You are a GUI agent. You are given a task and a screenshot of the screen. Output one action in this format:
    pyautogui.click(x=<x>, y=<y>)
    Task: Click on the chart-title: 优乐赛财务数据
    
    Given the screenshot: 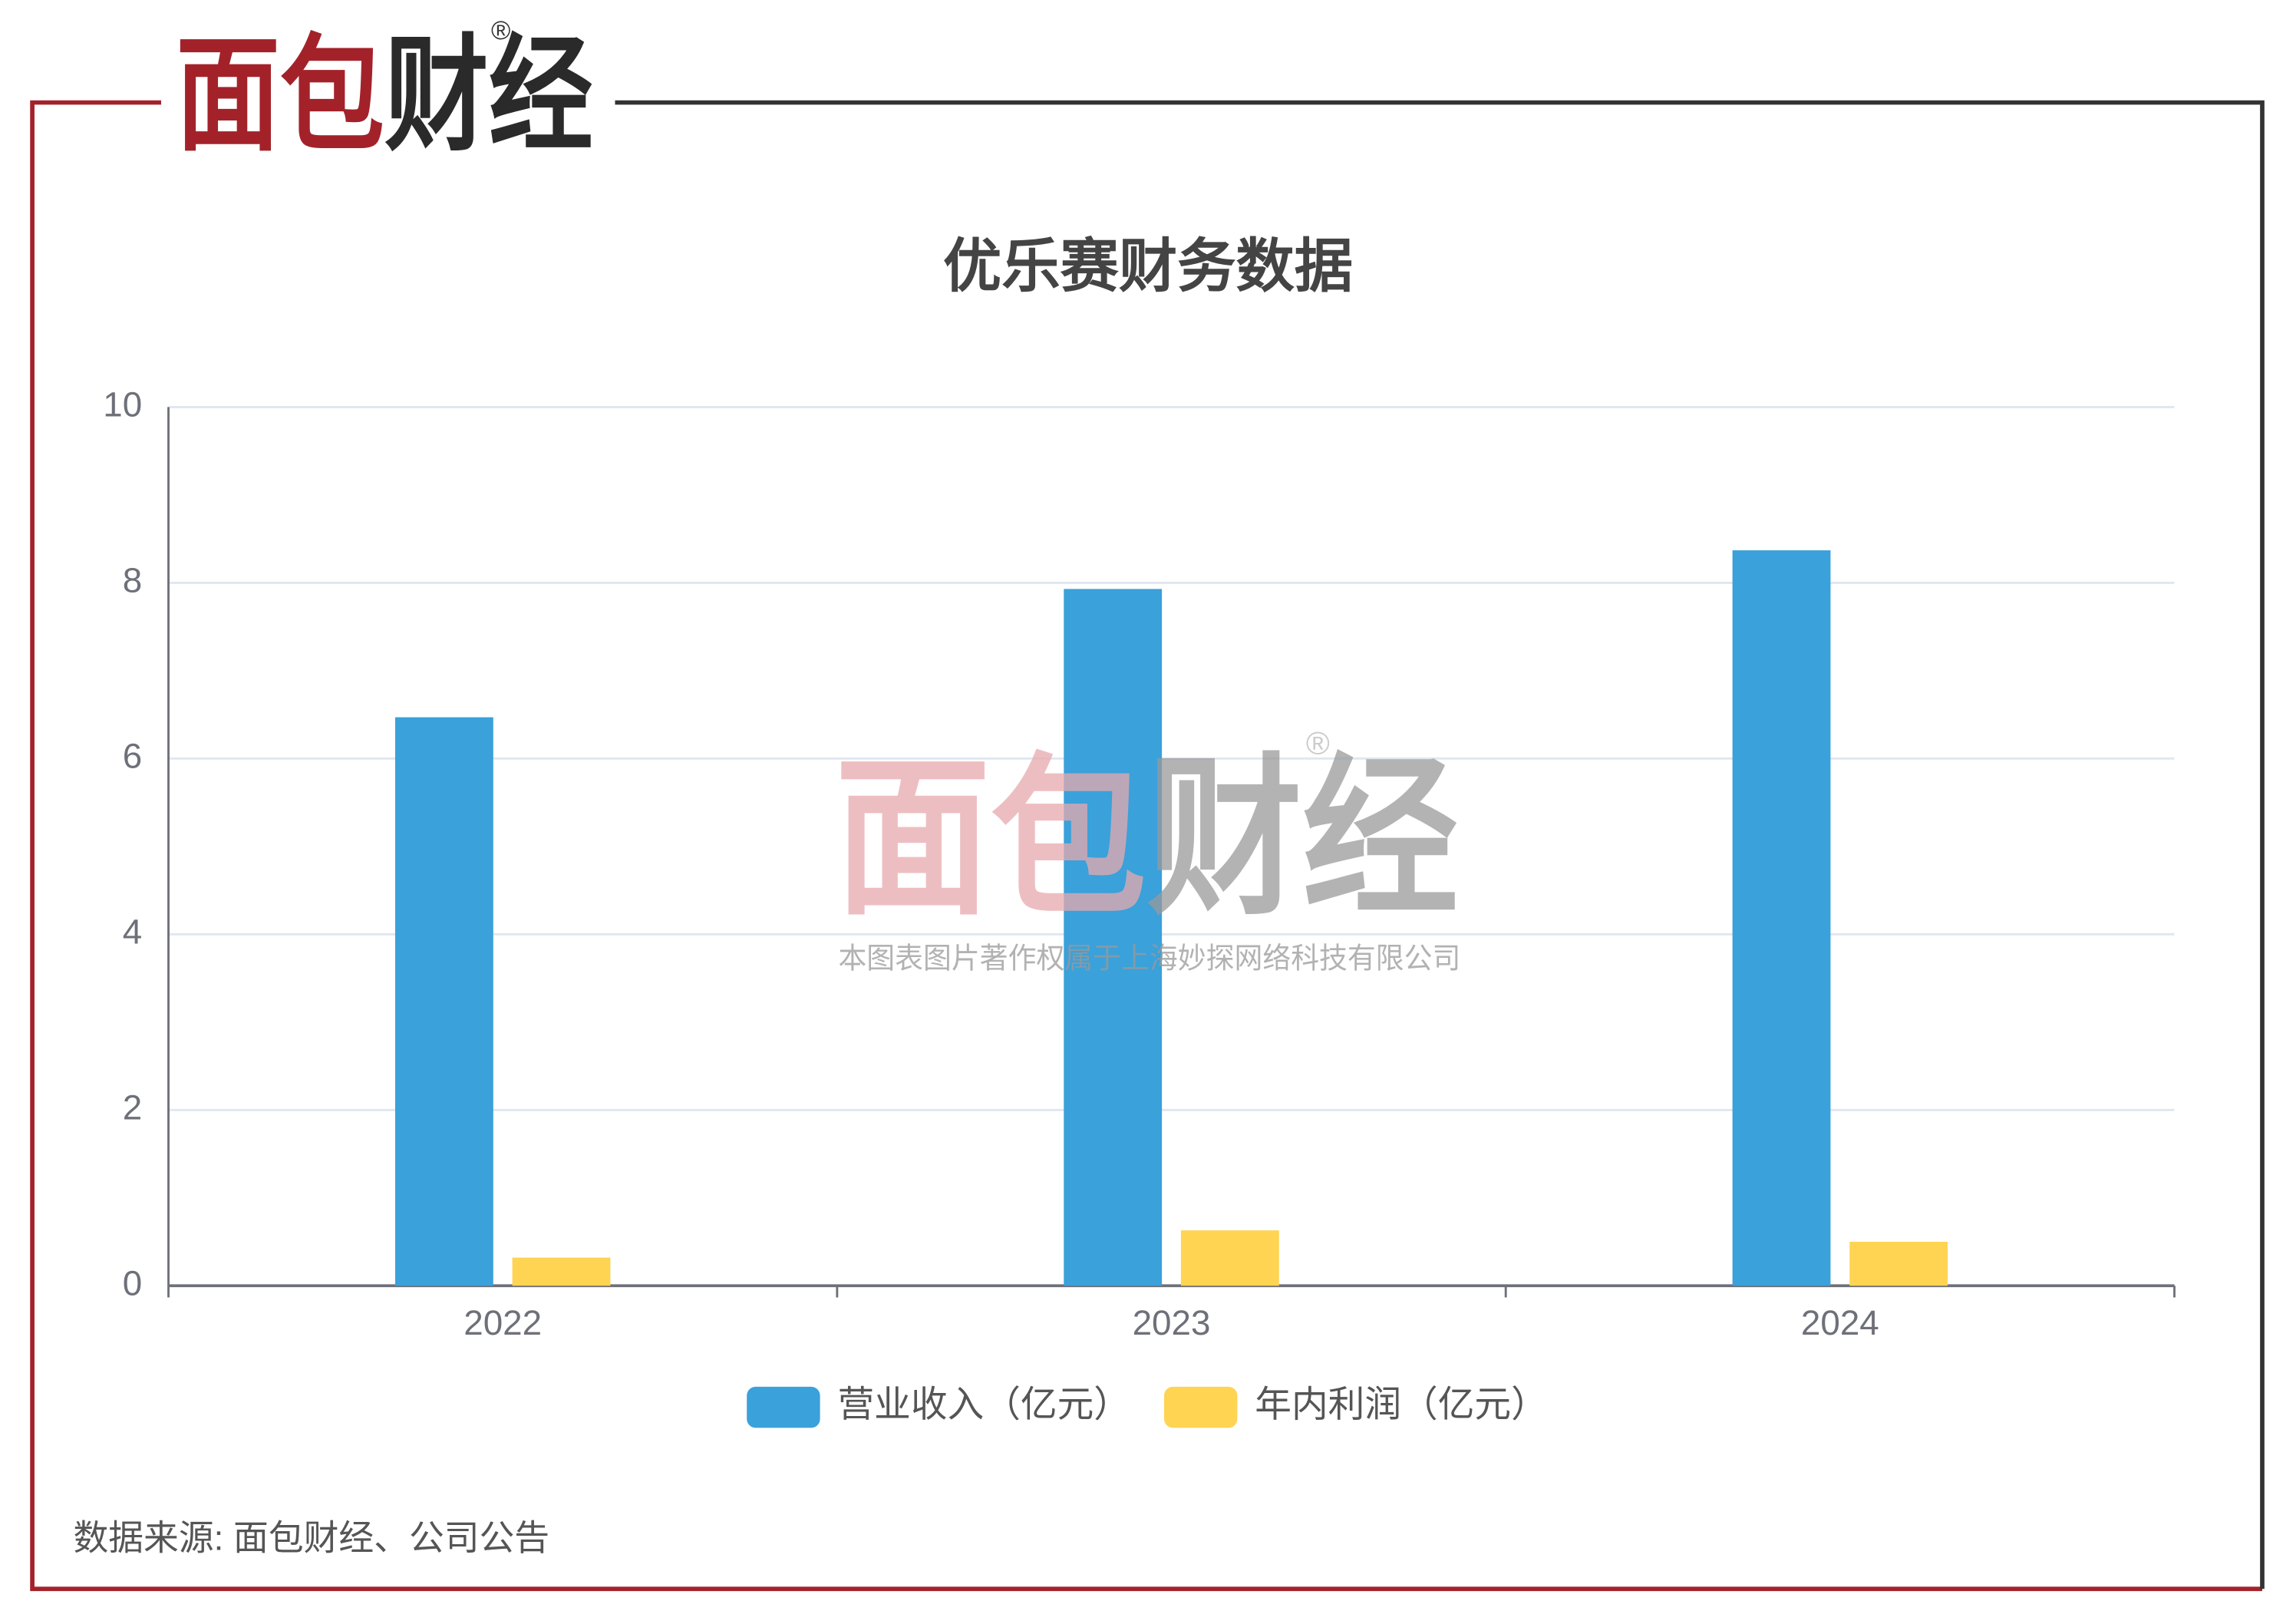 What is the action you would take?
    pyautogui.click(x=1148, y=266)
    